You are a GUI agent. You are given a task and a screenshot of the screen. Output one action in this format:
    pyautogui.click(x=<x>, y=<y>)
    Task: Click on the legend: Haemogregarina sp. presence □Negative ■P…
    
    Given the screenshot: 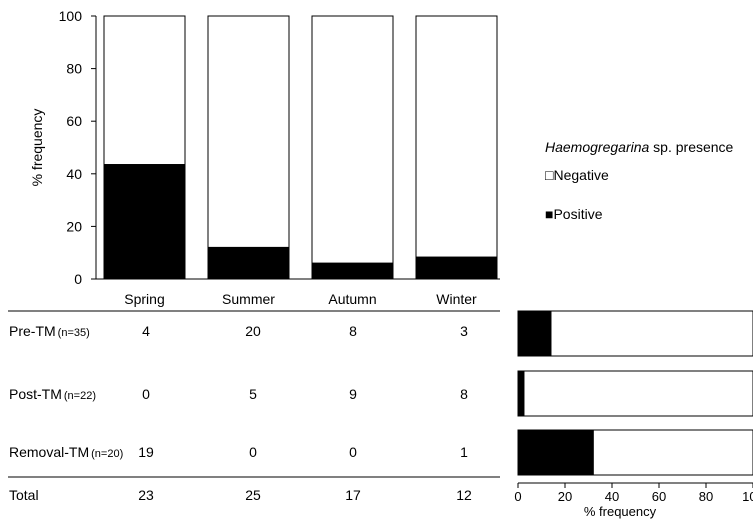 What is the action you would take?
    pyautogui.click(x=639, y=180)
    